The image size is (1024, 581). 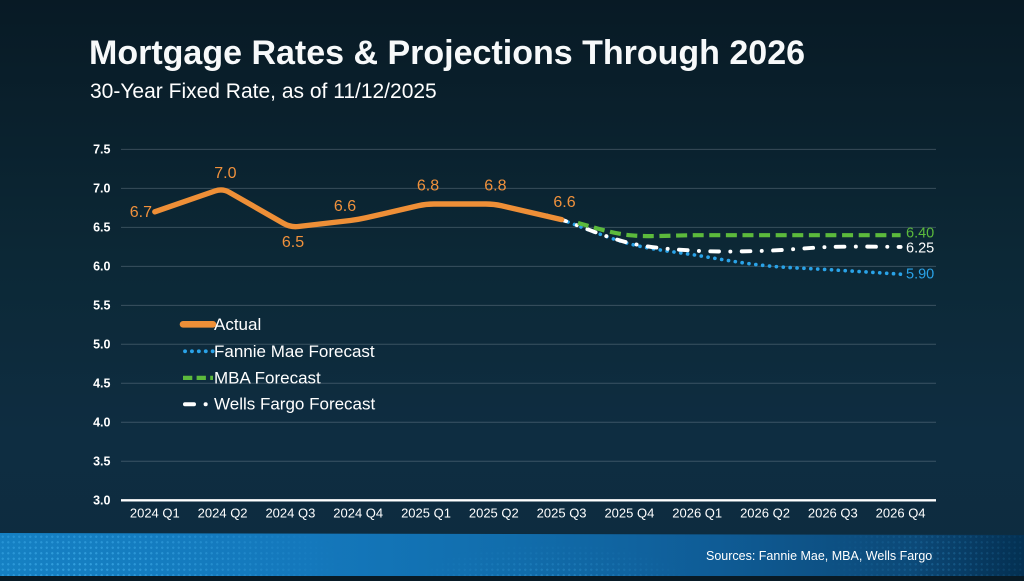 I want to click on svg-text: 3.5, so click(x=101, y=461).